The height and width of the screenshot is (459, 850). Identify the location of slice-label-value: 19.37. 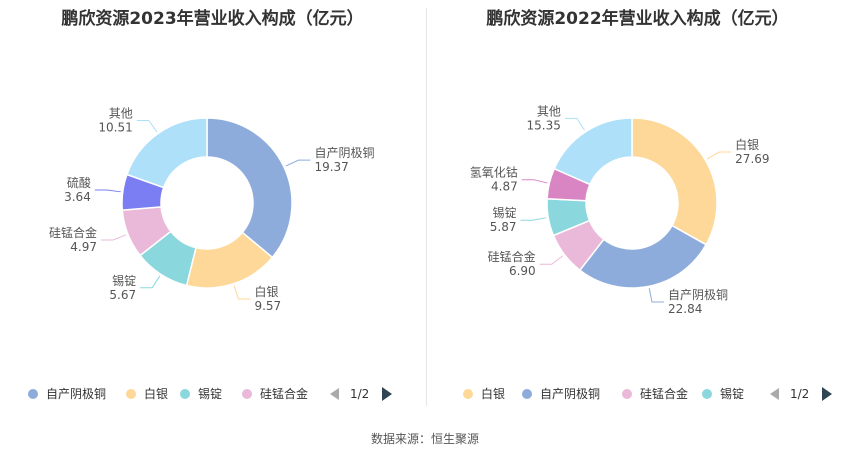
(331, 167).